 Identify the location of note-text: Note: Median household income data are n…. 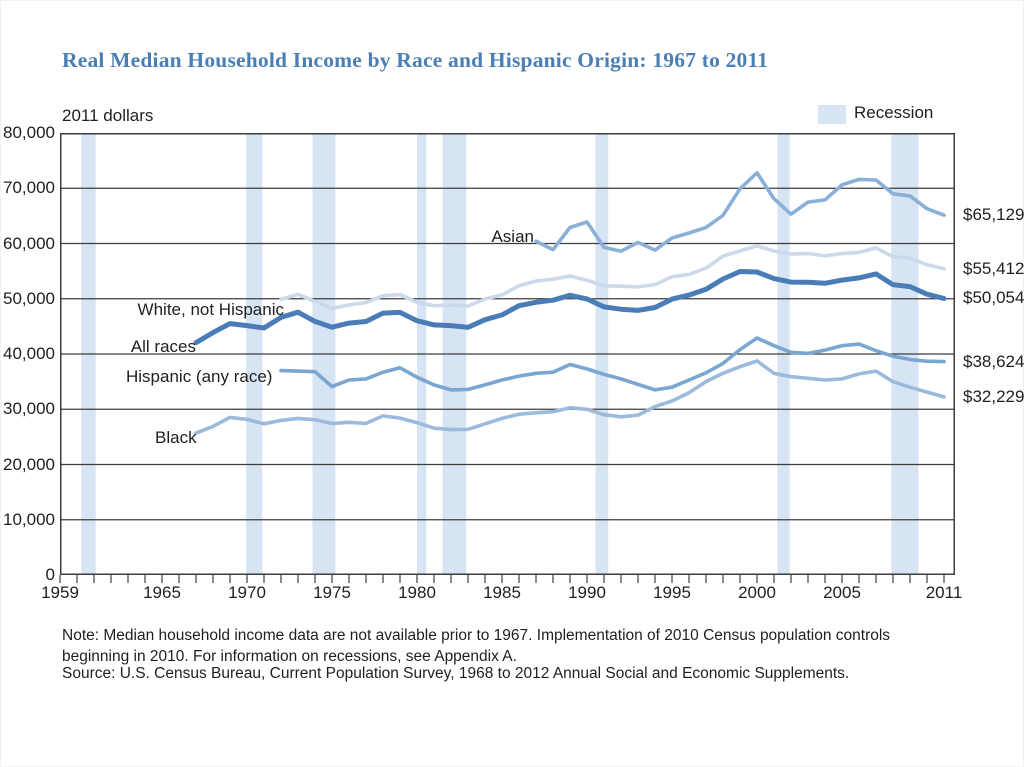
(476, 646).